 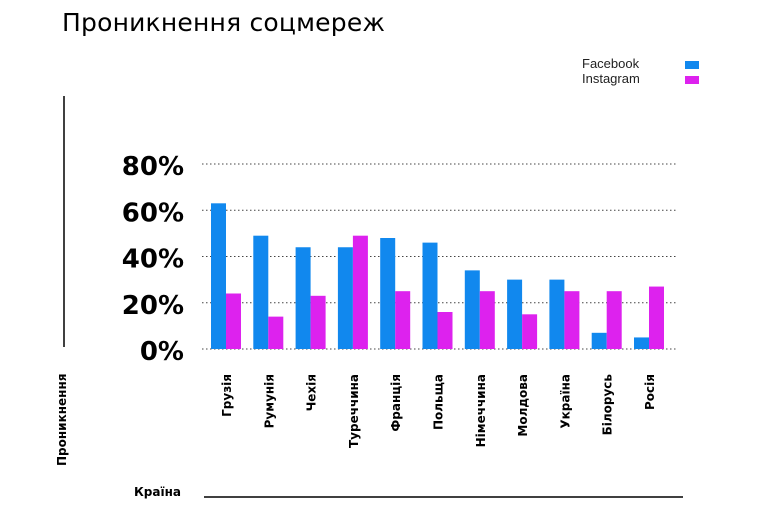 What do you see at coordinates (650, 392) in the screenshot?
I see `x-tick-label: Росія` at bounding box center [650, 392].